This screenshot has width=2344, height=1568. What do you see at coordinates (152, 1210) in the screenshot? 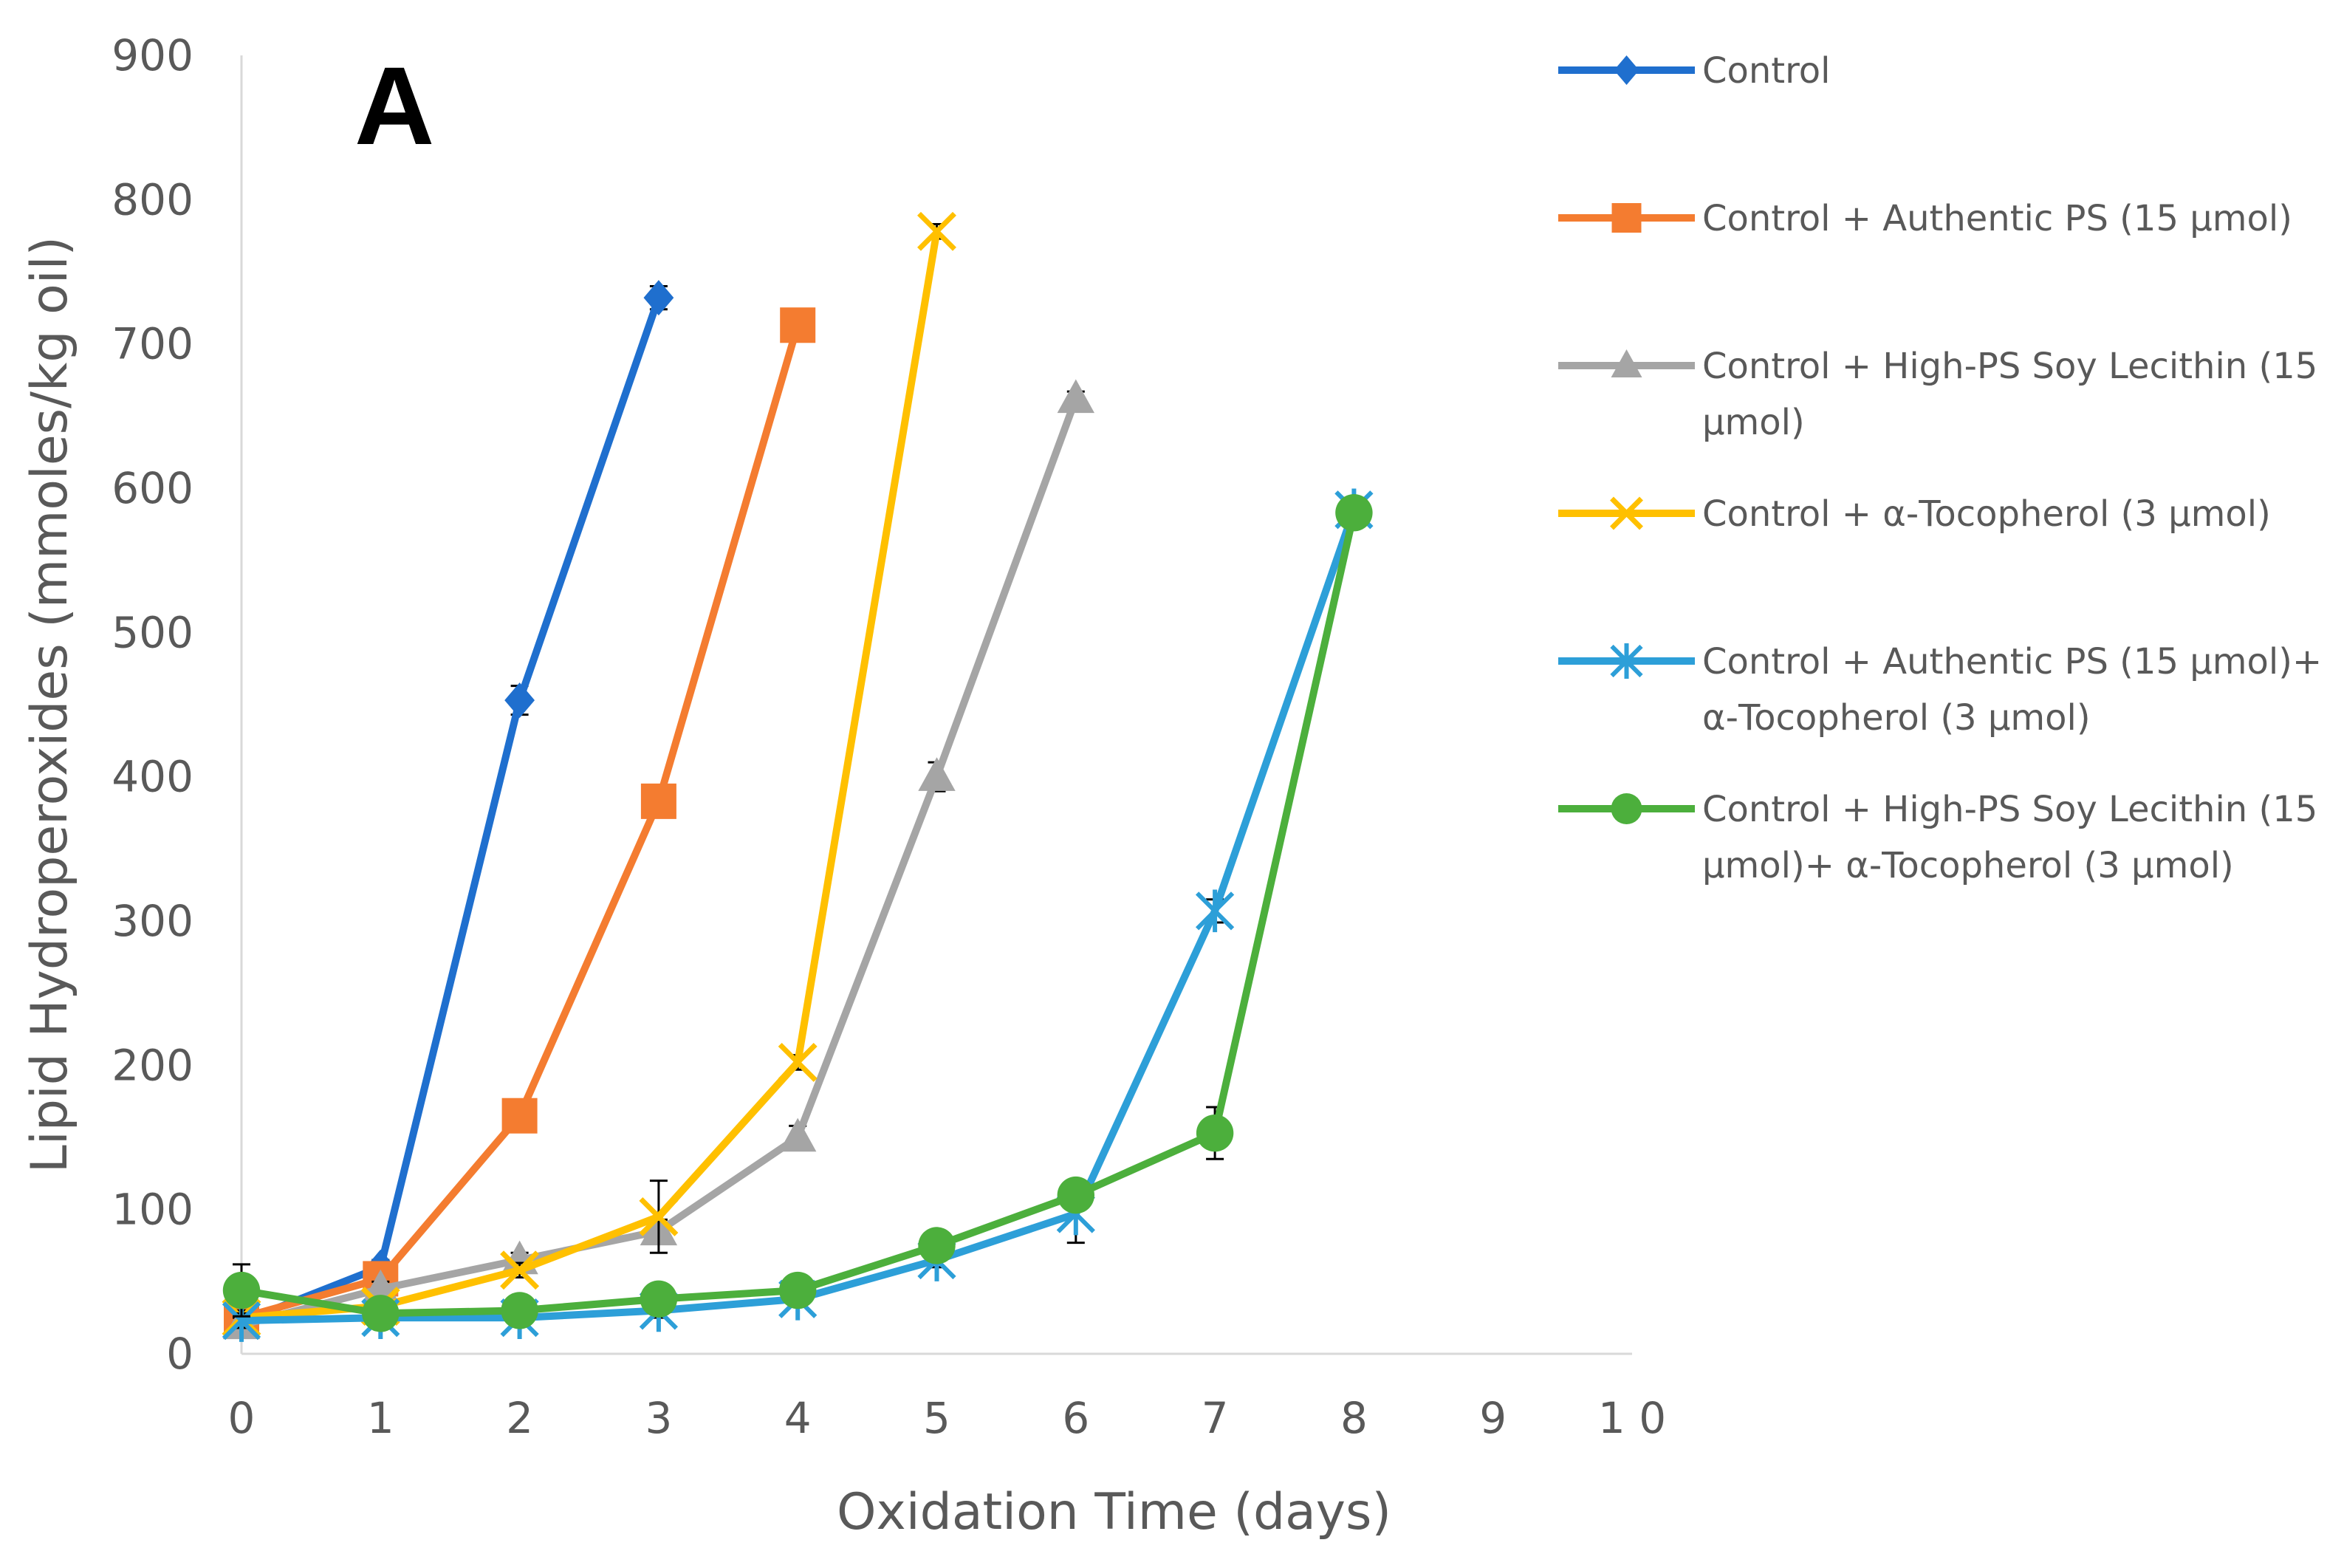
I see `y-tick-label: 100` at bounding box center [152, 1210].